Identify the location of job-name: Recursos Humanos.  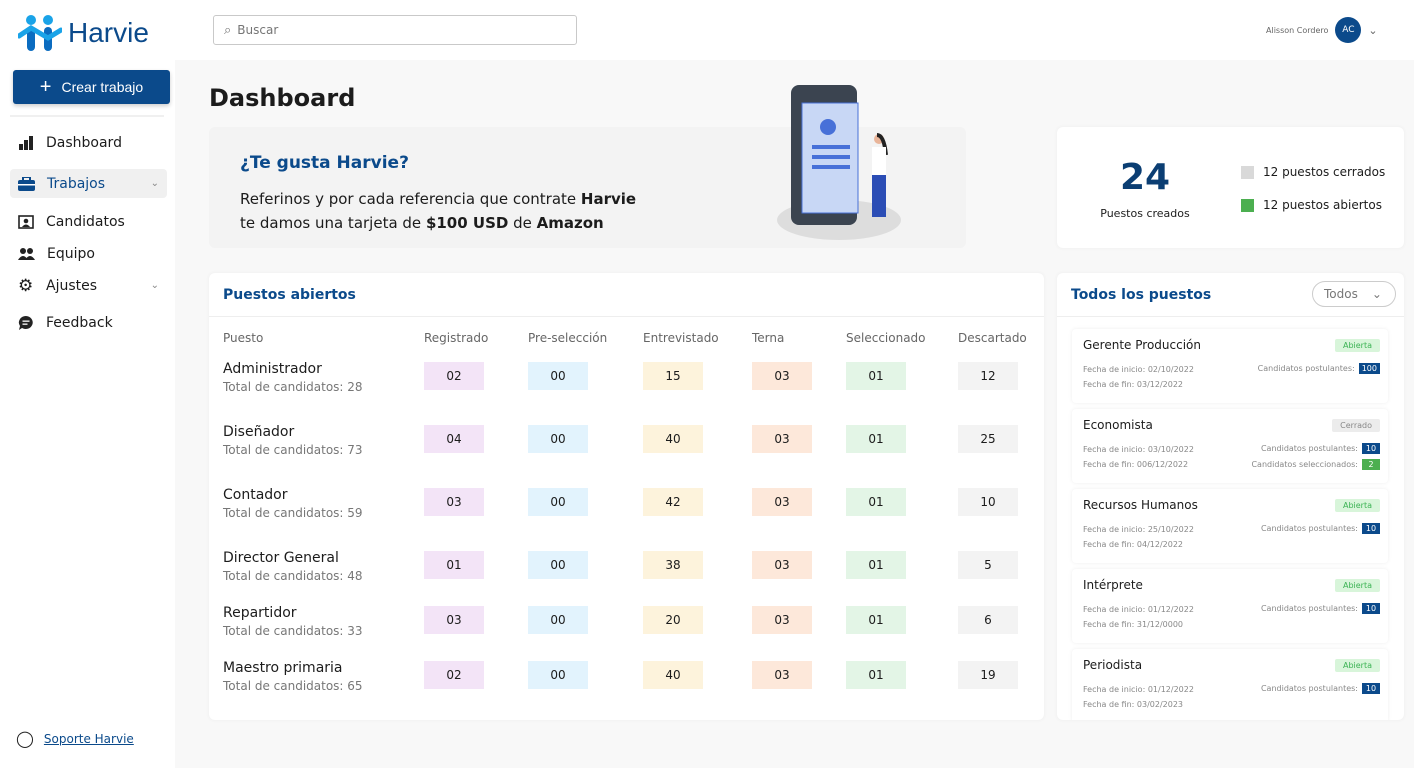
(1140, 505).